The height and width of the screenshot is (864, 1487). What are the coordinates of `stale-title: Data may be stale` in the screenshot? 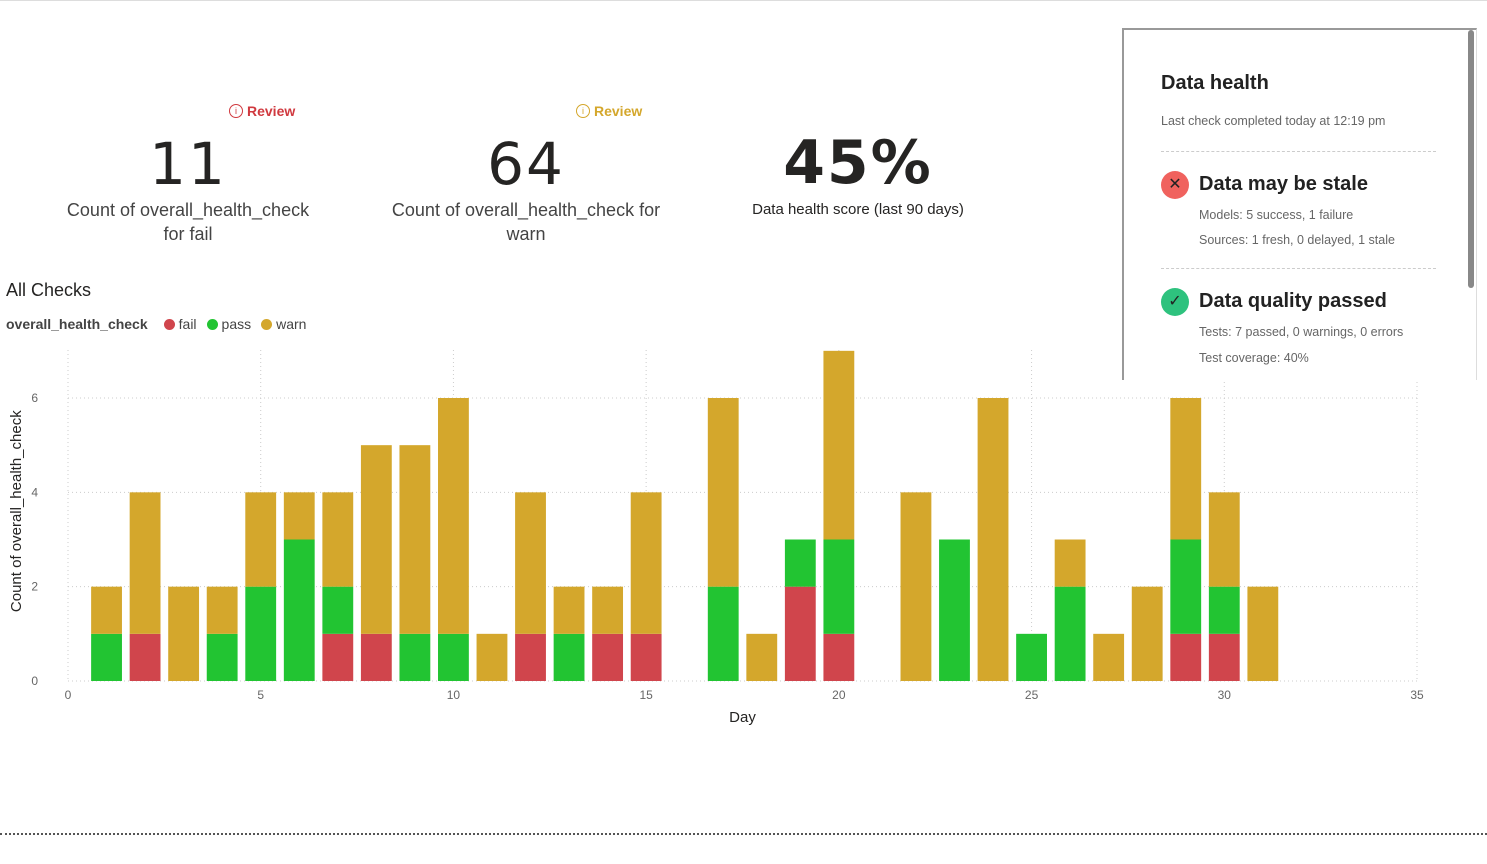 It's located at (1283, 184).